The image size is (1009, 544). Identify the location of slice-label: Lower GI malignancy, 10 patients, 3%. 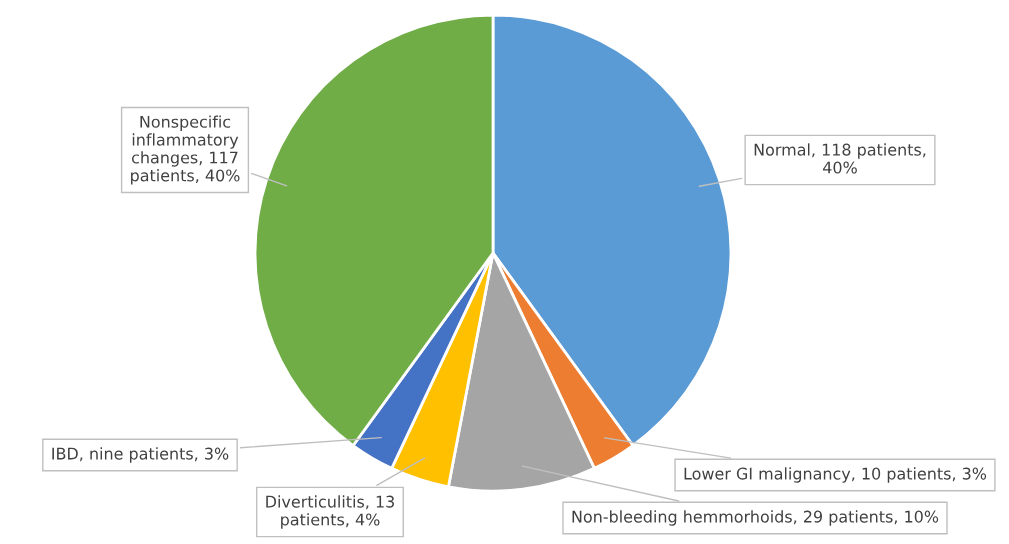
(835, 475).